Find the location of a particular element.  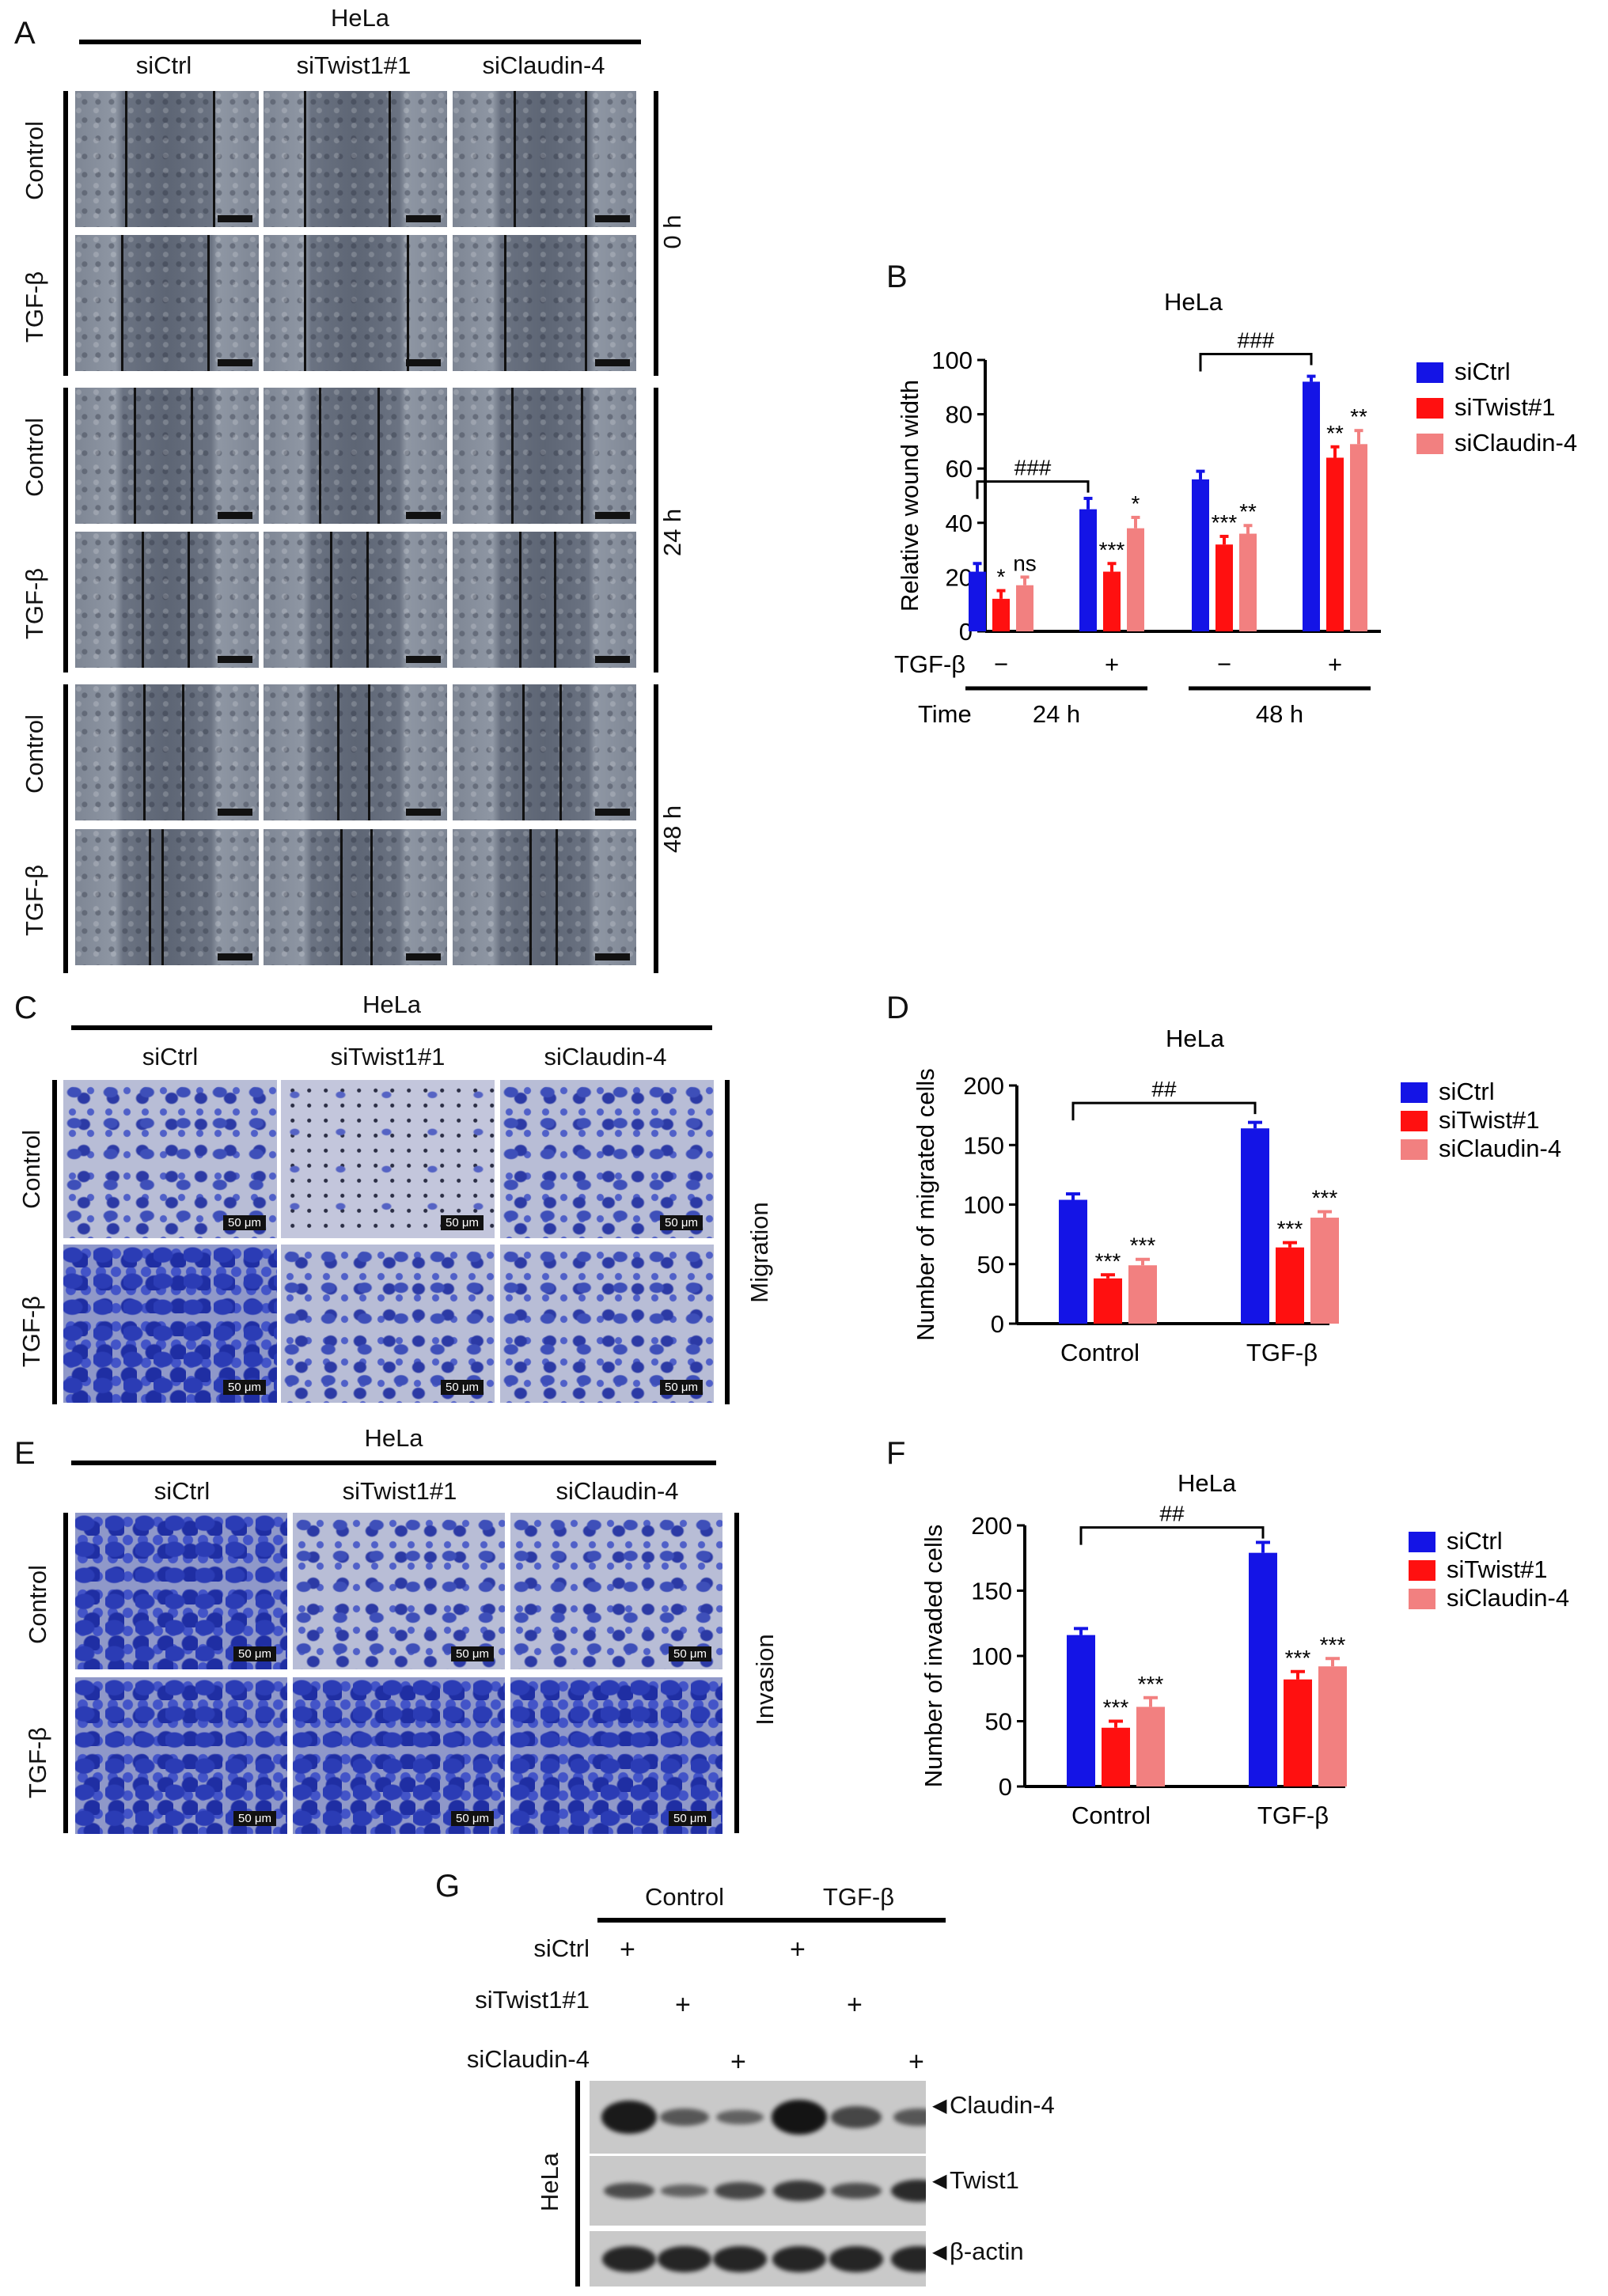

significance-label: * is located at coordinates (1002, 577).